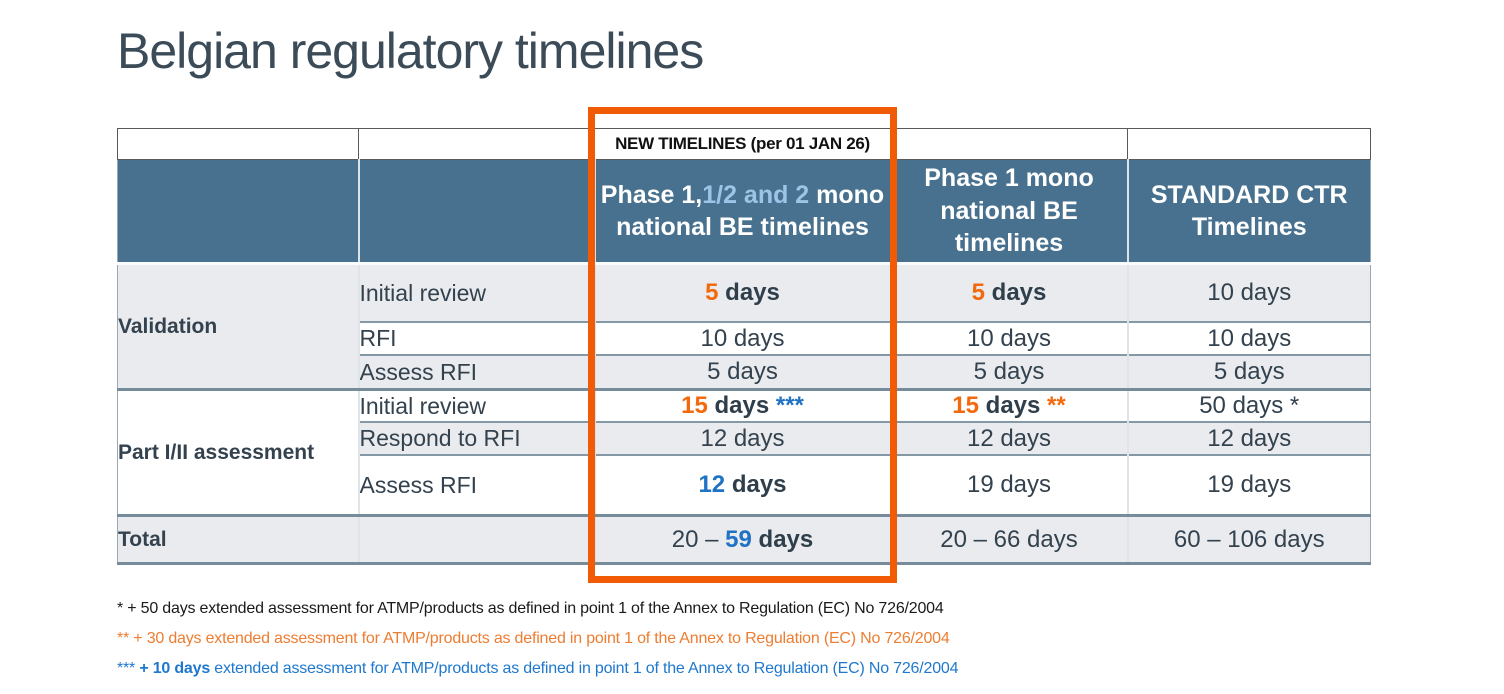 This screenshot has height=694, width=1504. I want to click on total-standard-ctr: 60 – 106 days, so click(1248, 539).